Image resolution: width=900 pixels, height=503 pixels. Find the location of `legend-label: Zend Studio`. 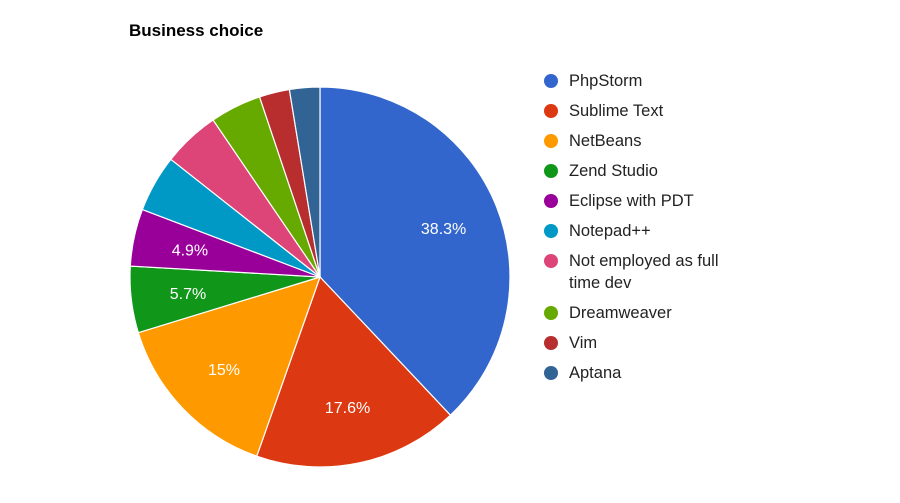

legend-label: Zend Studio is located at coordinates (613, 171).